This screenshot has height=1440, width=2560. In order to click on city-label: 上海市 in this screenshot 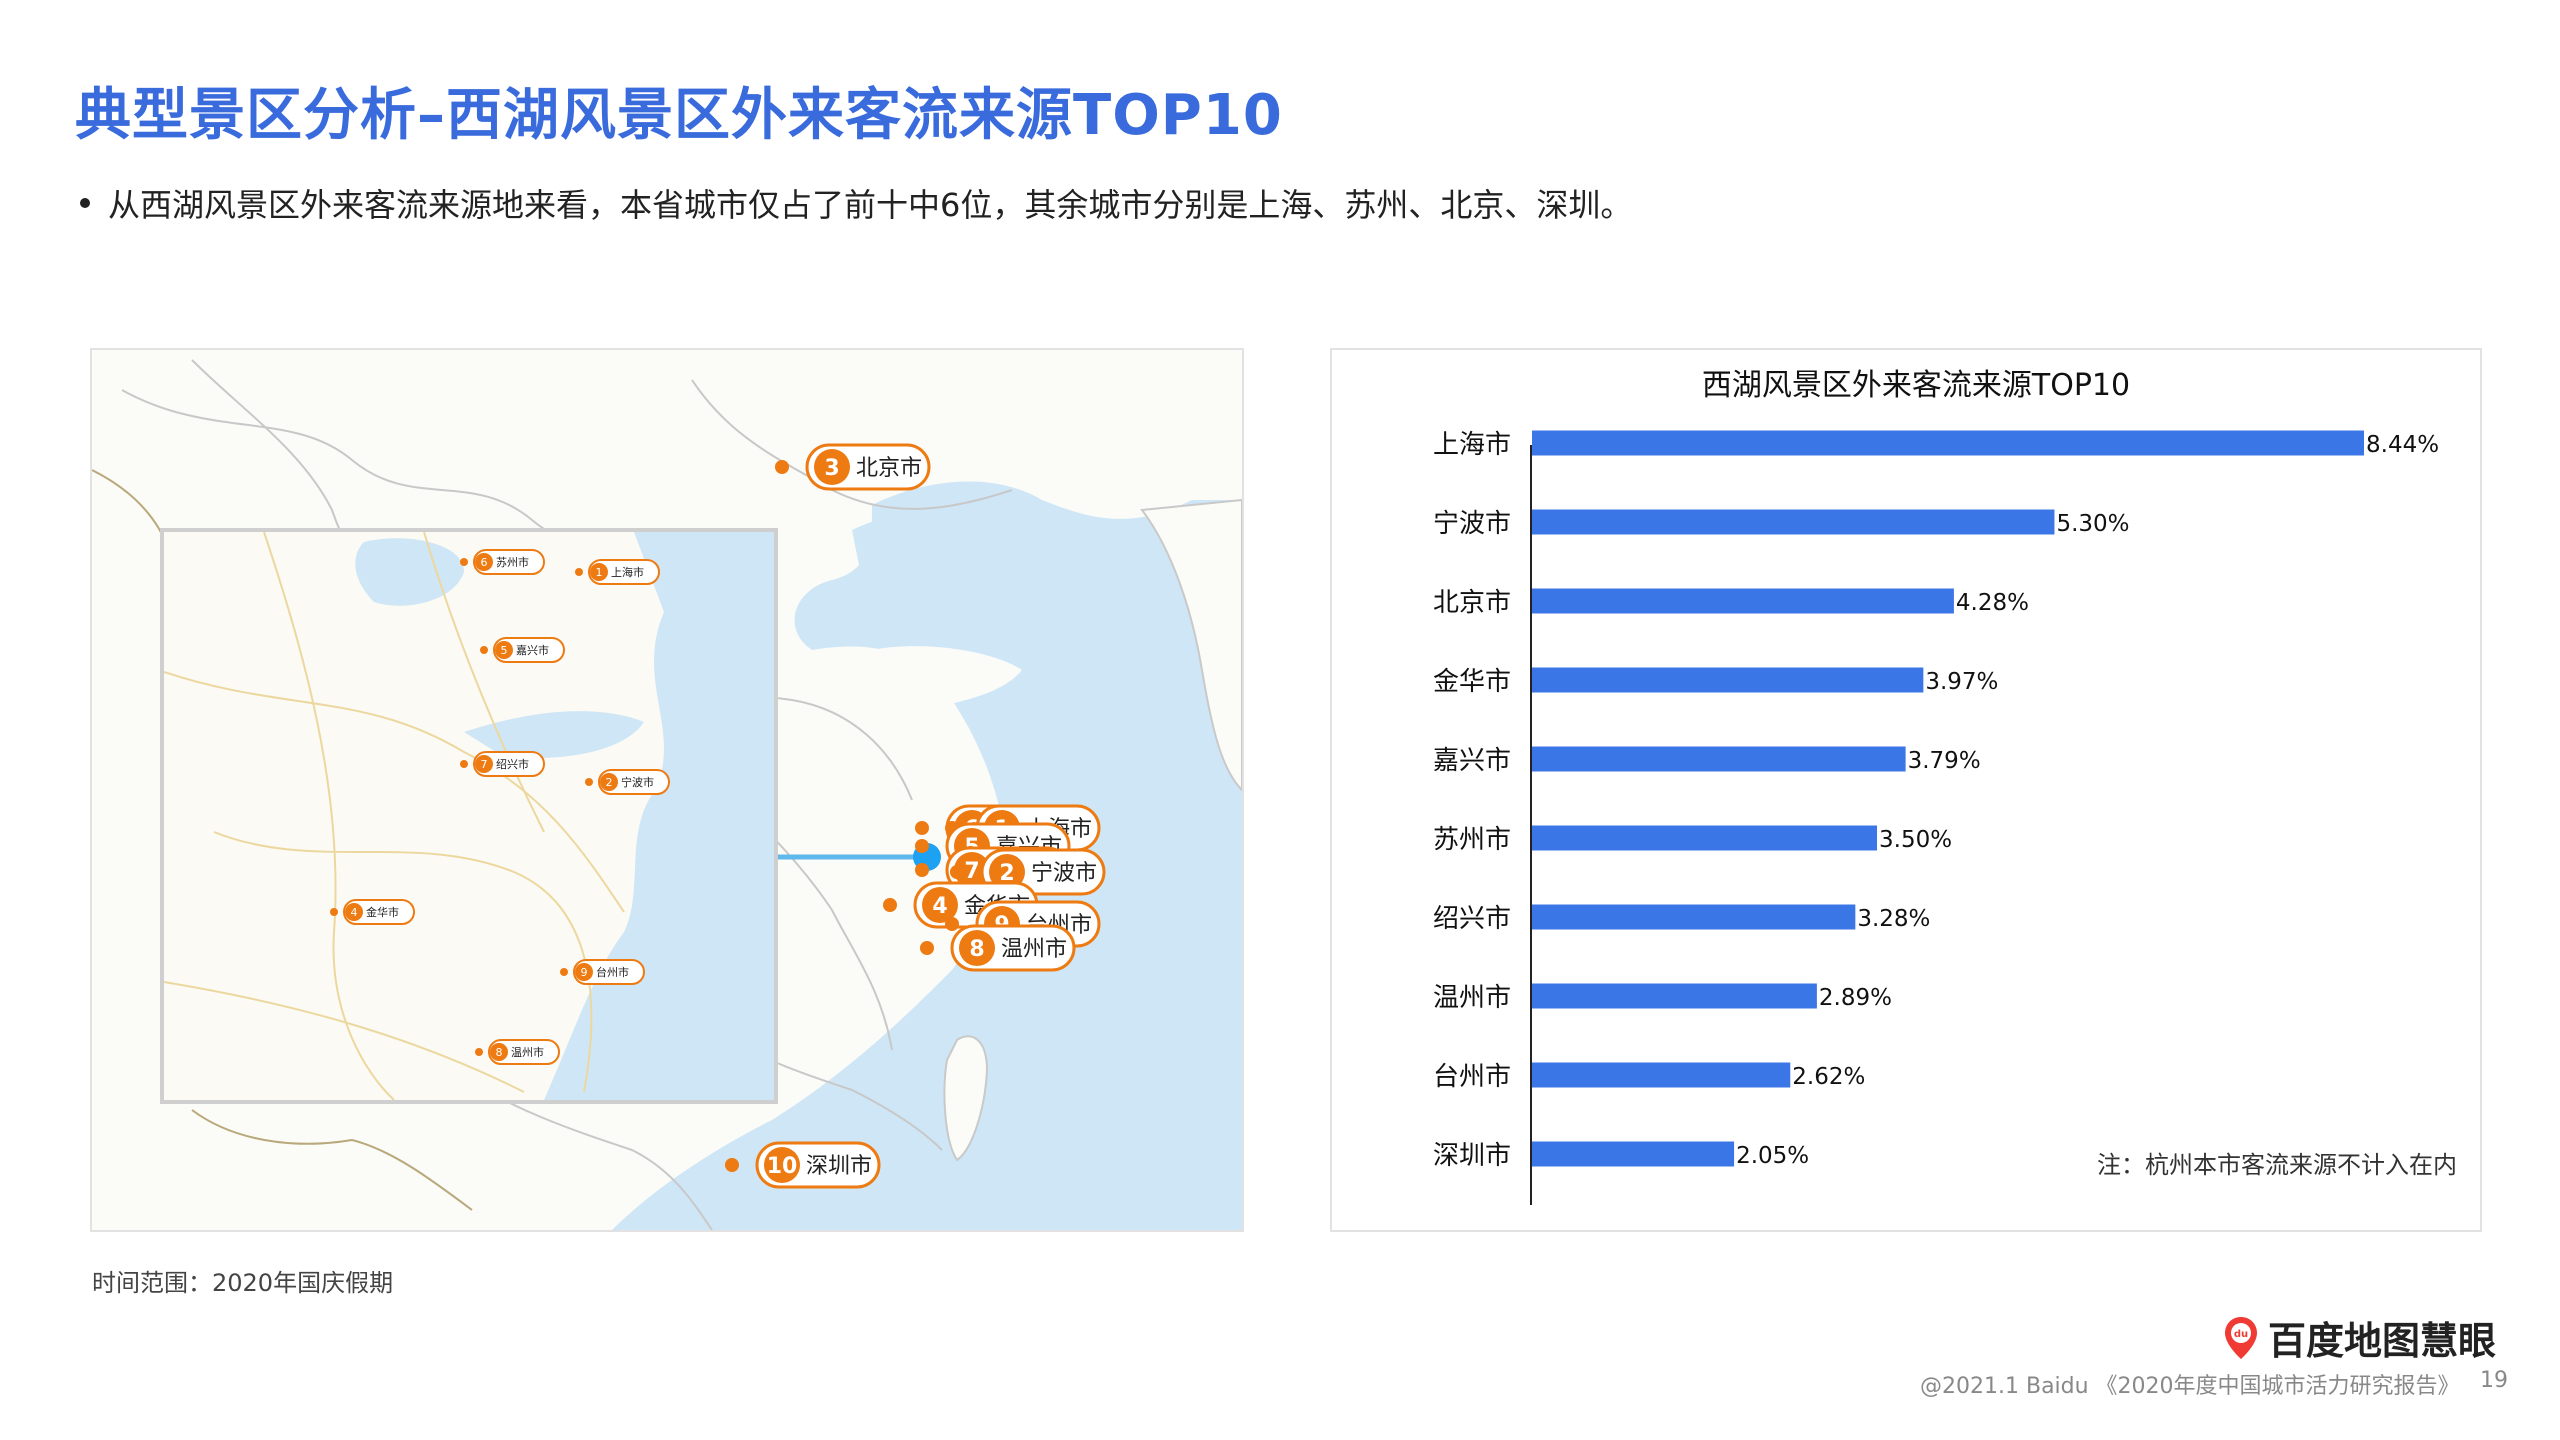, I will do `click(627, 572)`.